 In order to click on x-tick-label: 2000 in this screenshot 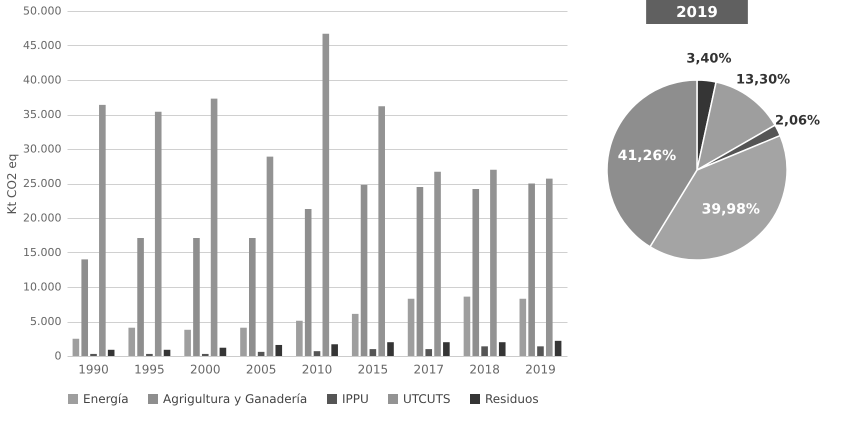, I will do `click(205, 369)`.